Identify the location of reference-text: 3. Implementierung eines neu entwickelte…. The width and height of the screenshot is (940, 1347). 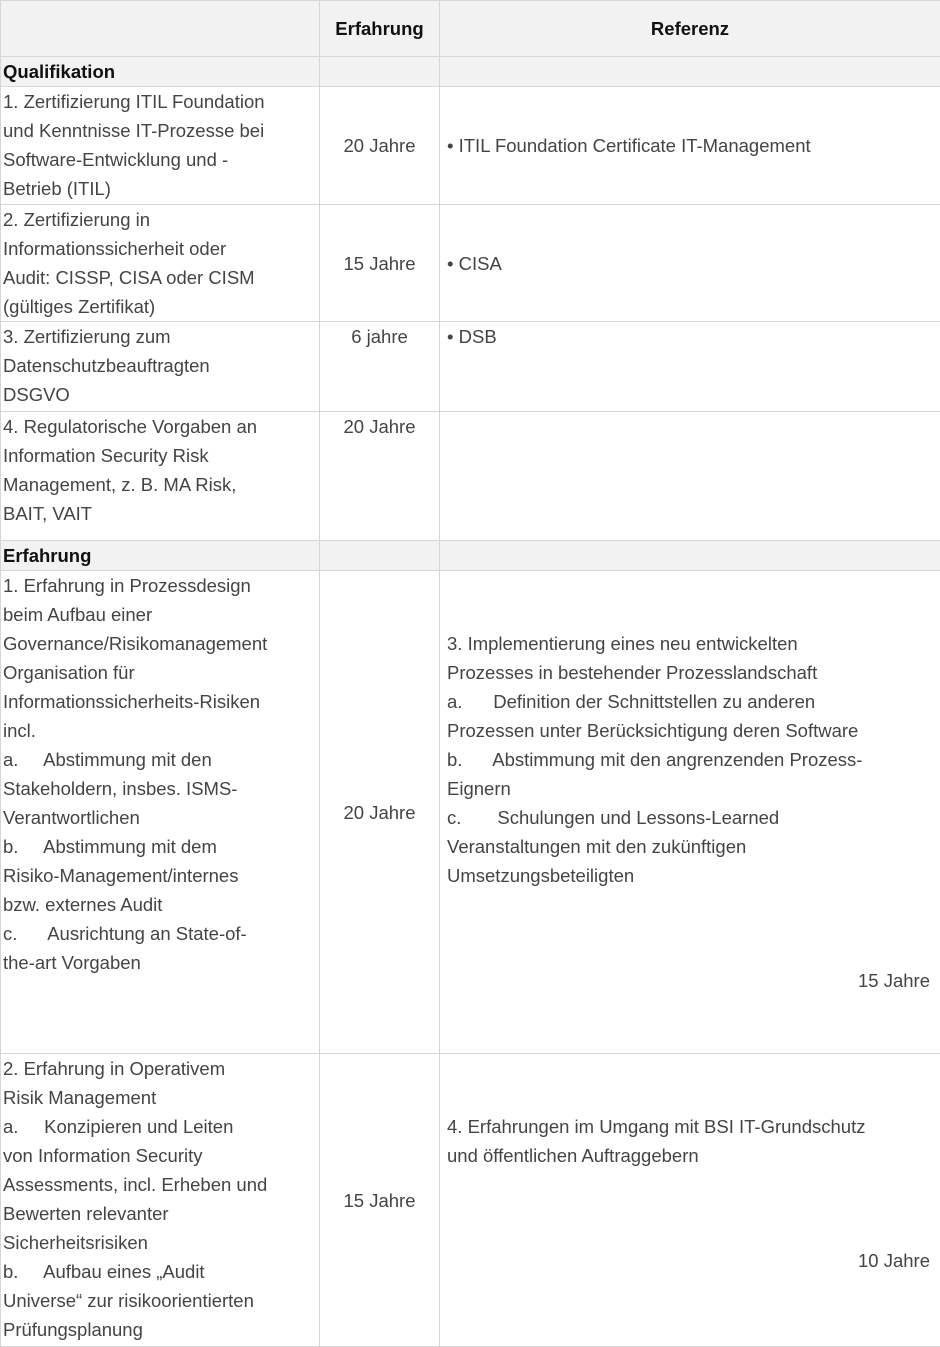
(692, 759).